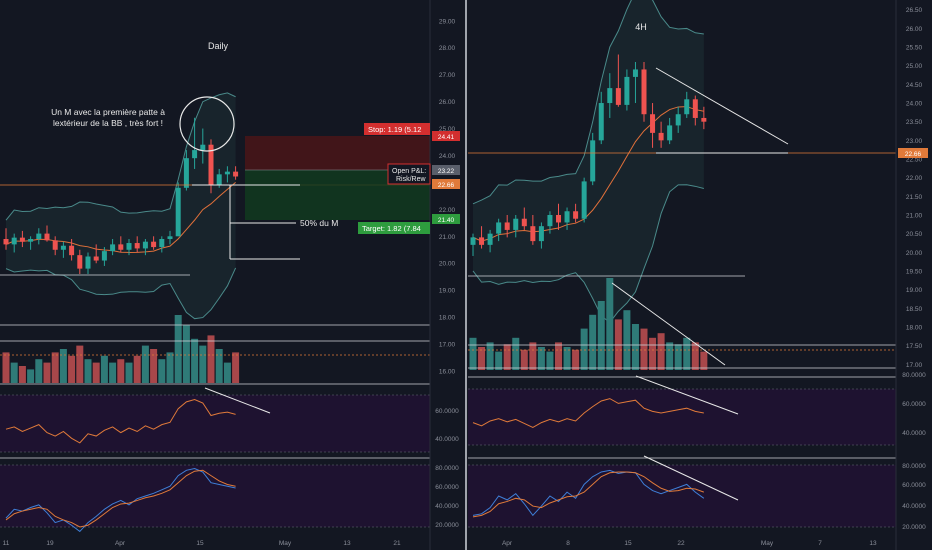 The height and width of the screenshot is (550, 932). Describe the element at coordinates (588, 102) in the screenshot. I see `r-bb-upper` at that location.